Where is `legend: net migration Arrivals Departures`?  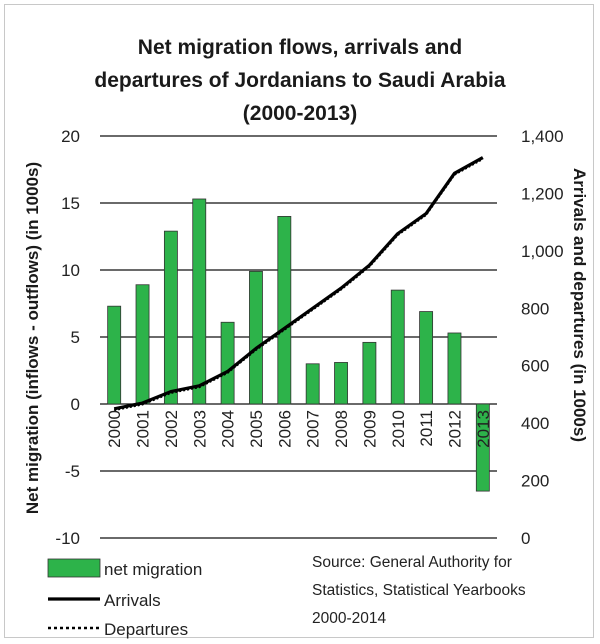 legend: net migration Arrivals Departures is located at coordinates (124, 598).